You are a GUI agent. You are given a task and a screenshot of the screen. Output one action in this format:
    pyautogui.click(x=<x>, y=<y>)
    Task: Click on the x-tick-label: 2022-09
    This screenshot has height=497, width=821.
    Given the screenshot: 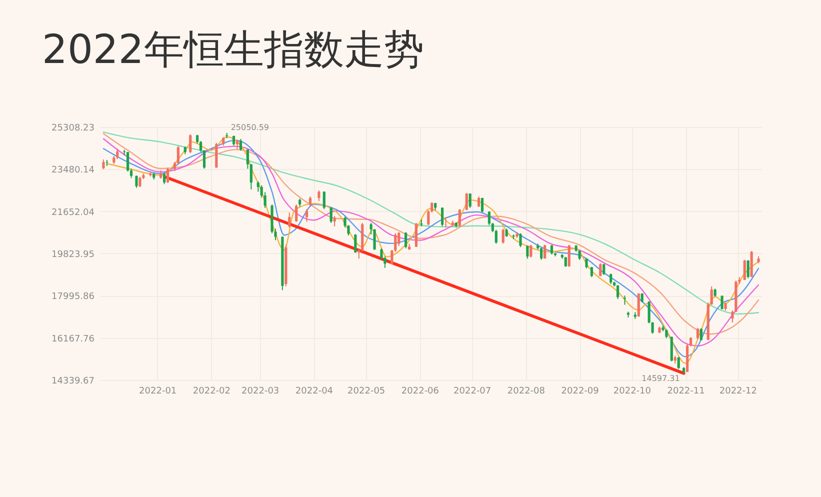 What is the action you would take?
    pyautogui.click(x=580, y=391)
    